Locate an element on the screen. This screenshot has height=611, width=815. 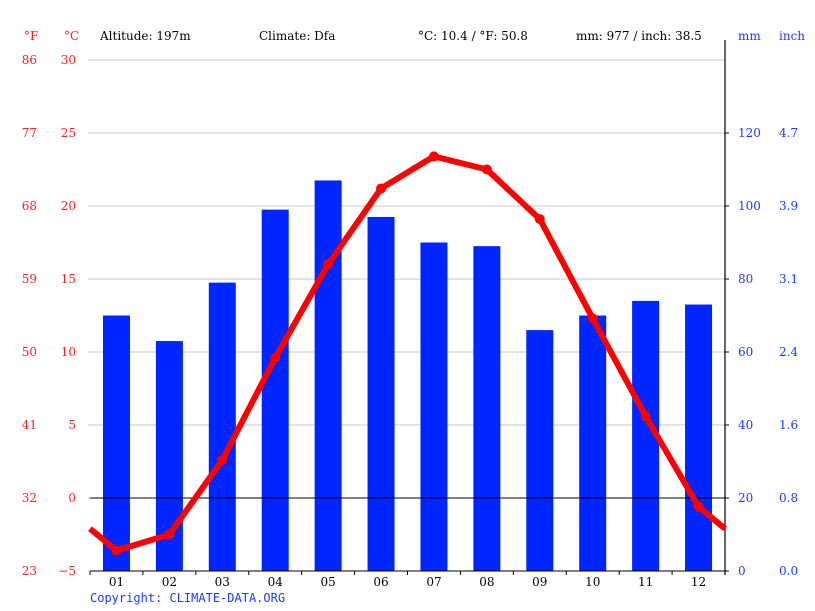
inch-unit-label: inch is located at coordinates (792, 36).